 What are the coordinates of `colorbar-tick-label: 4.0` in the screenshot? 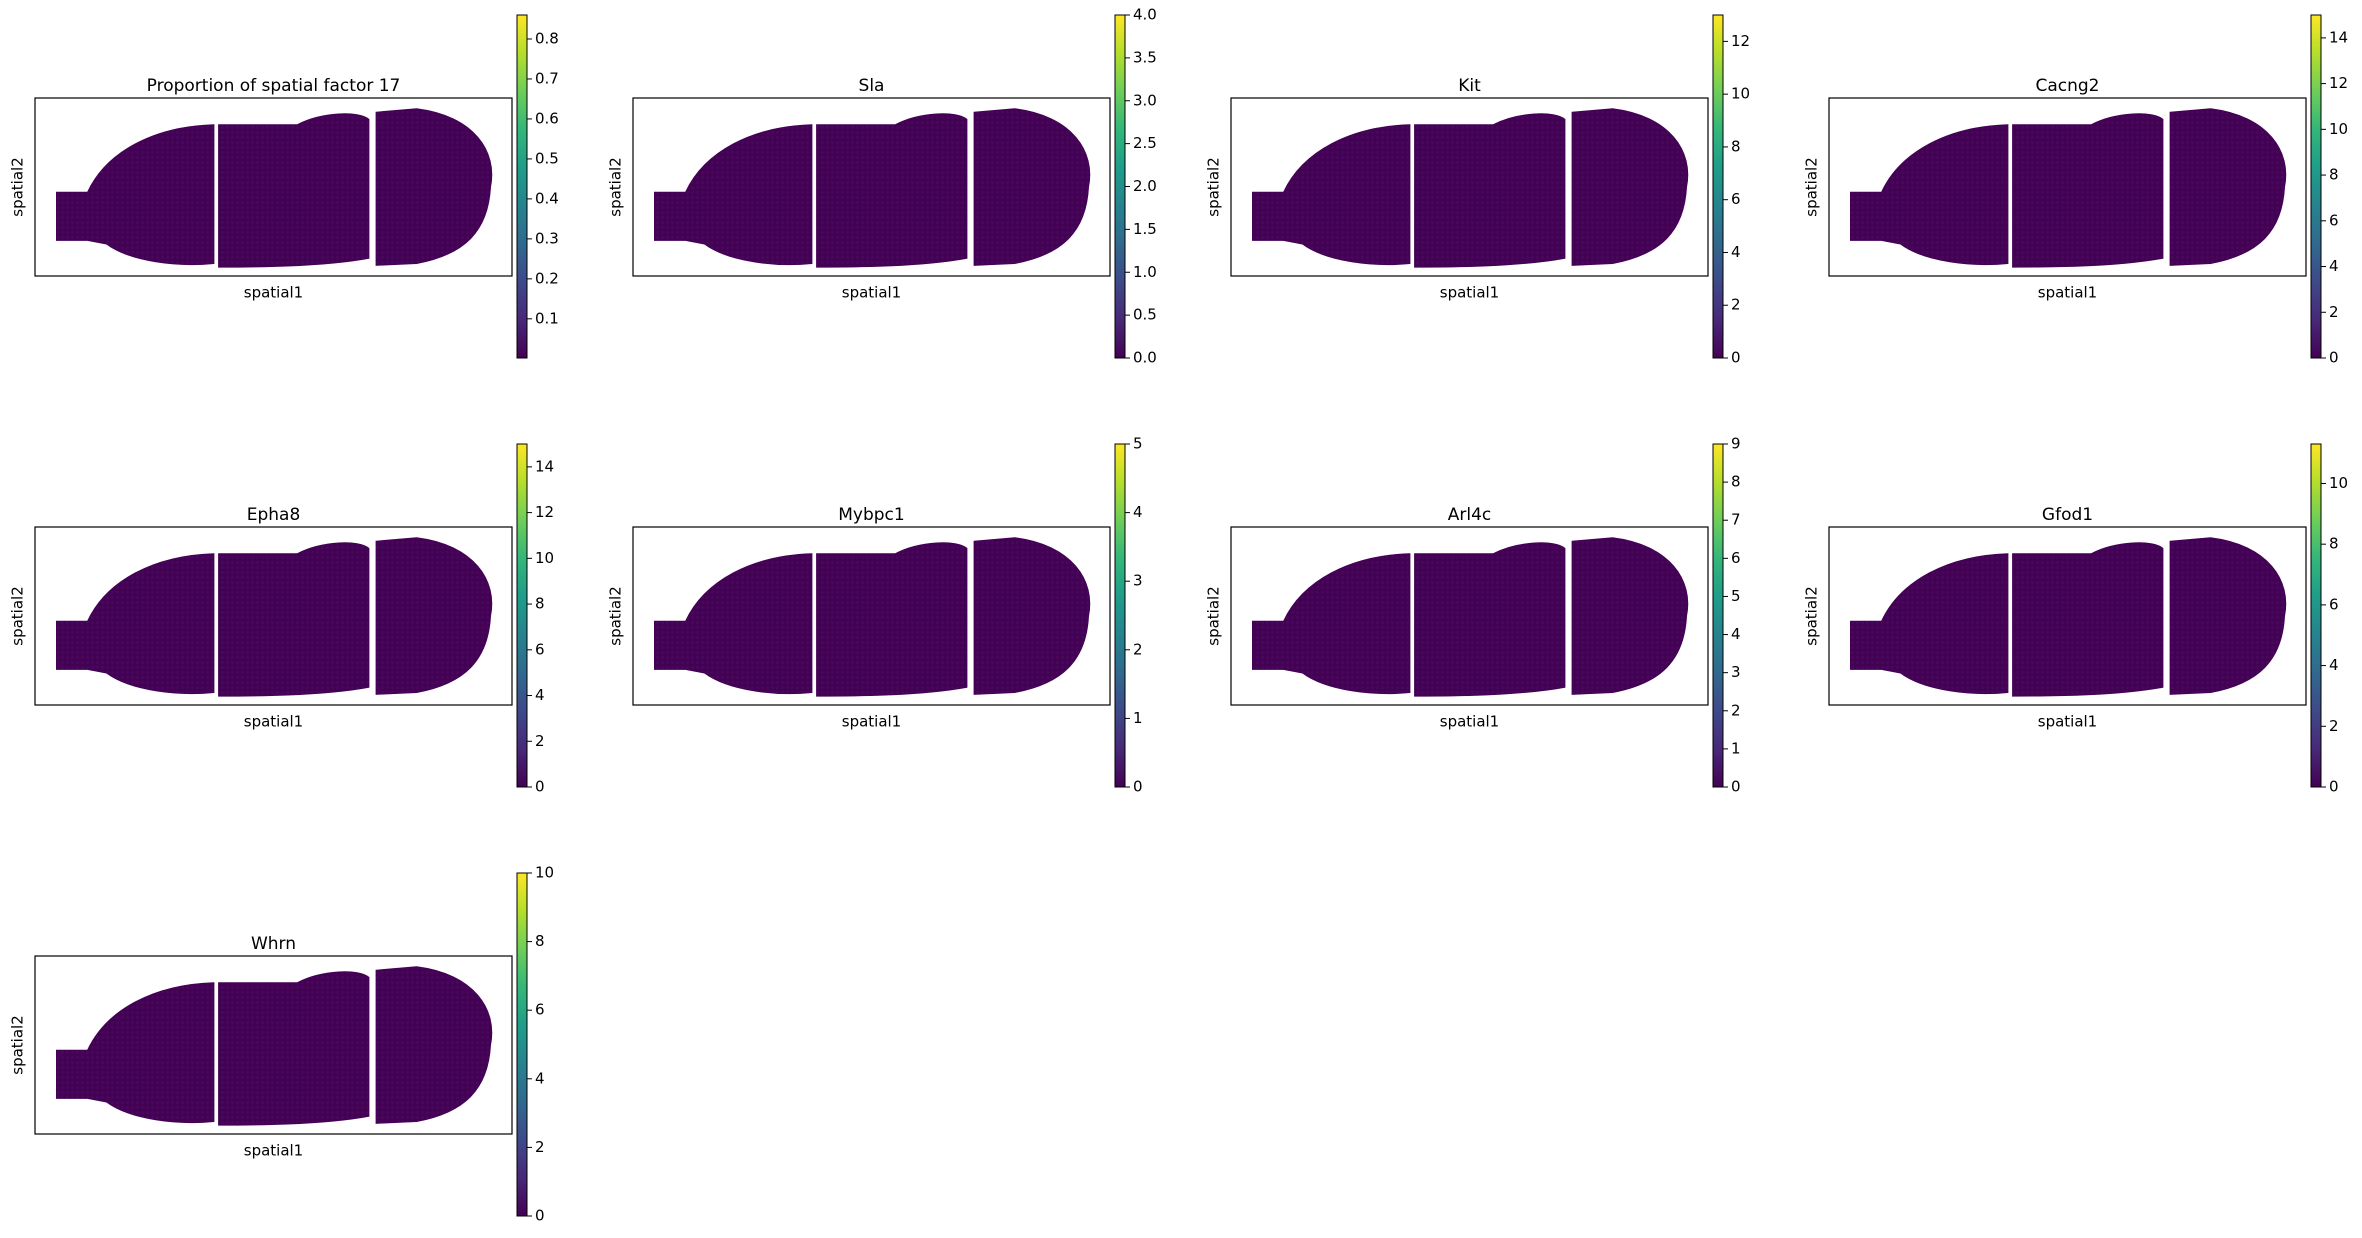 It's located at (1145, 15).